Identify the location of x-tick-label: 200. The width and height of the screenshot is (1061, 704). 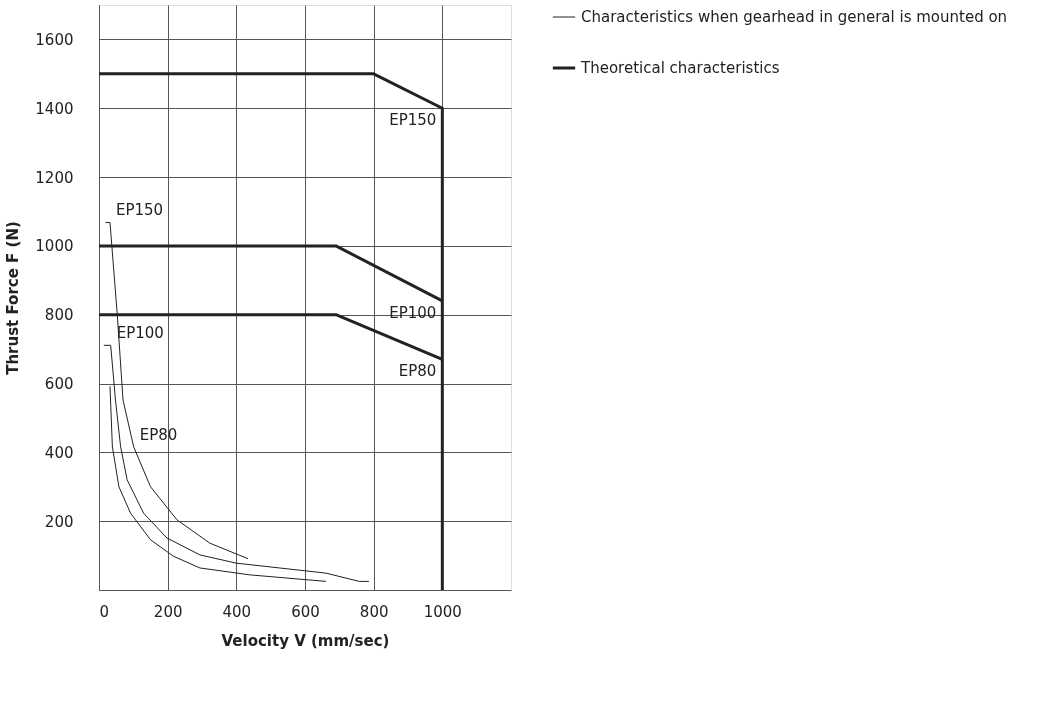
(168, 611).